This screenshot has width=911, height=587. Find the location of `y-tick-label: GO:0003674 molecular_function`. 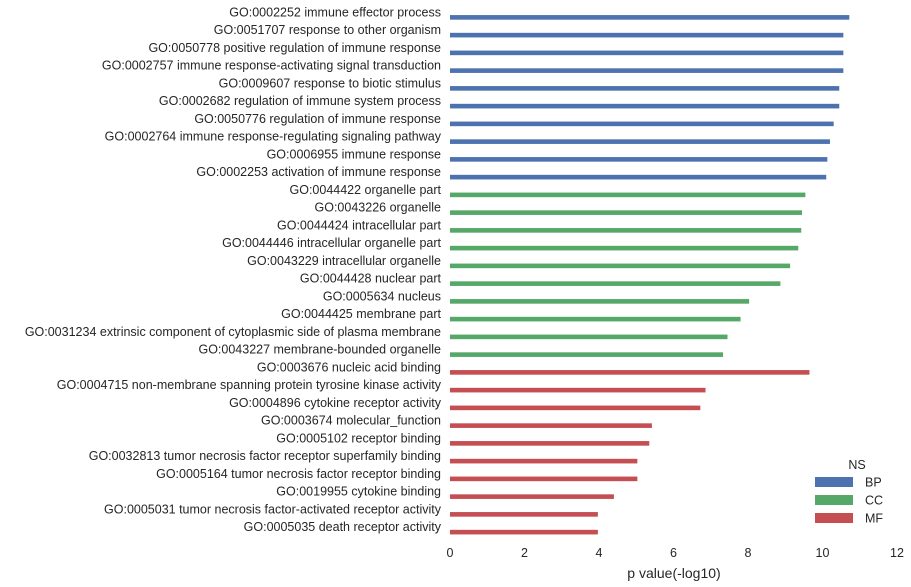

y-tick-label: GO:0003674 molecular_function is located at coordinates (351, 421).